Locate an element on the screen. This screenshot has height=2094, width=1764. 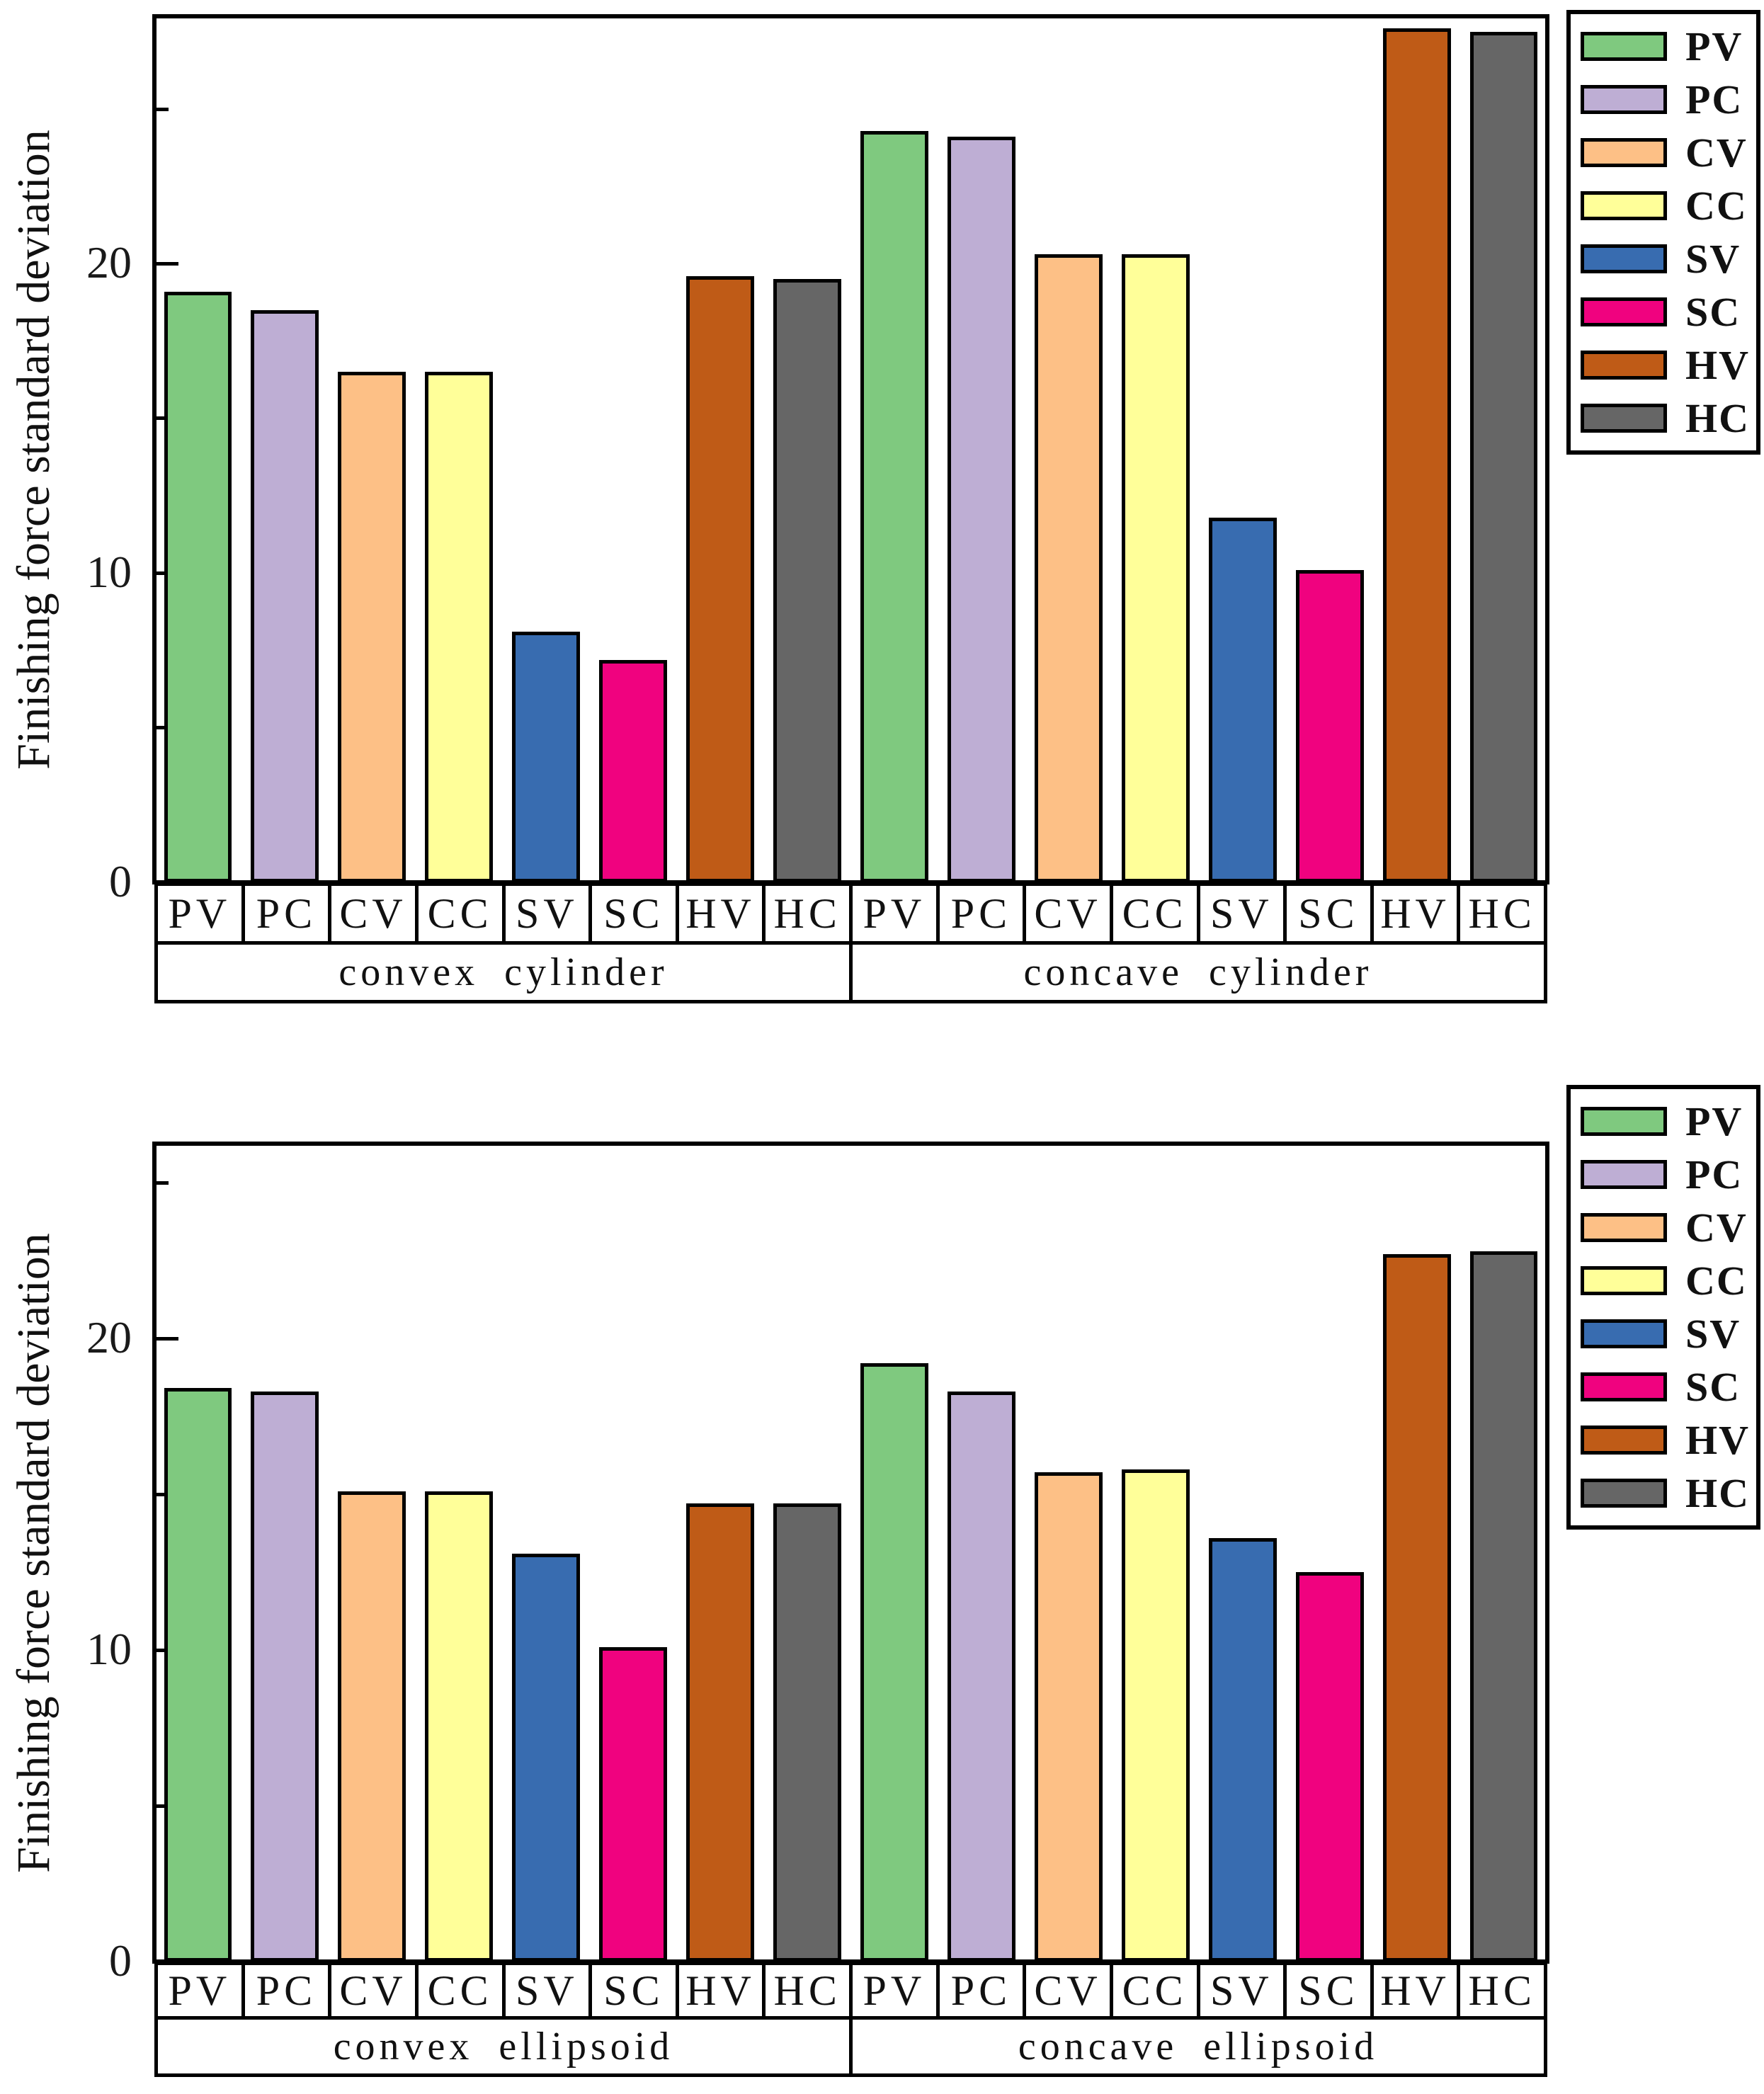
bar-pv-concave-cylinder is located at coordinates (894, 506).